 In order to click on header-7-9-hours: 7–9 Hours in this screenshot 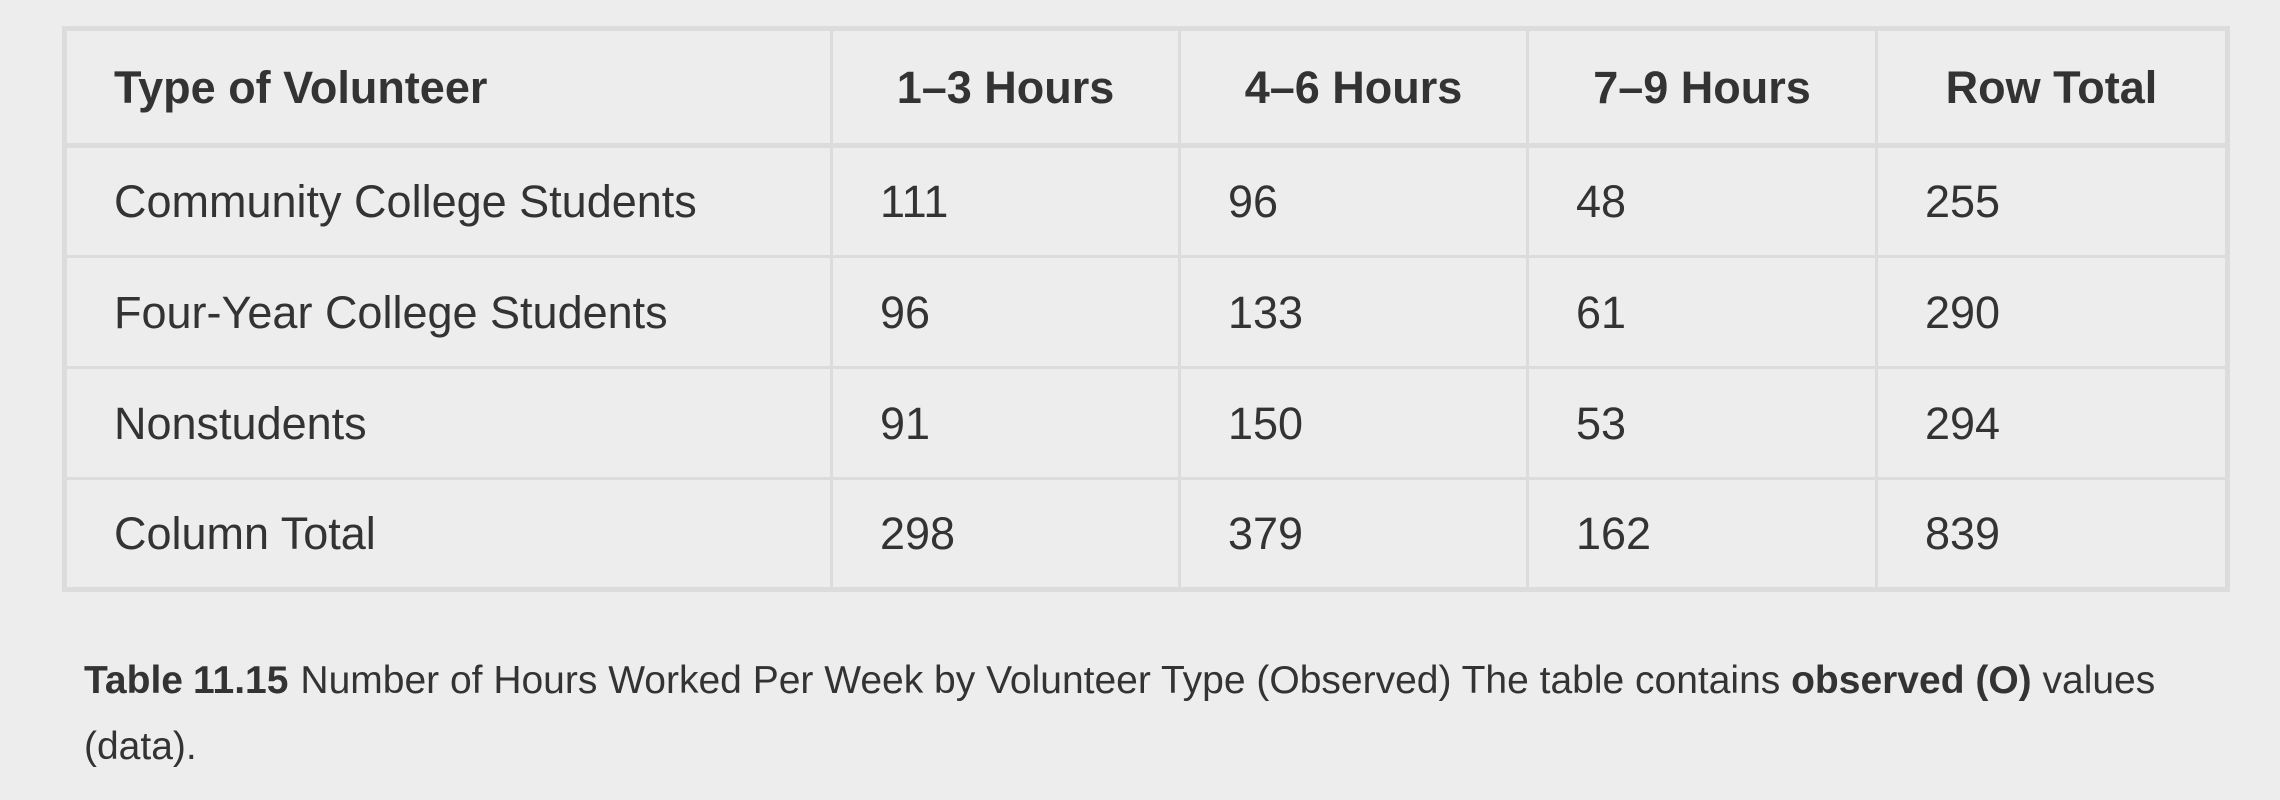, I will do `click(1702, 87)`.